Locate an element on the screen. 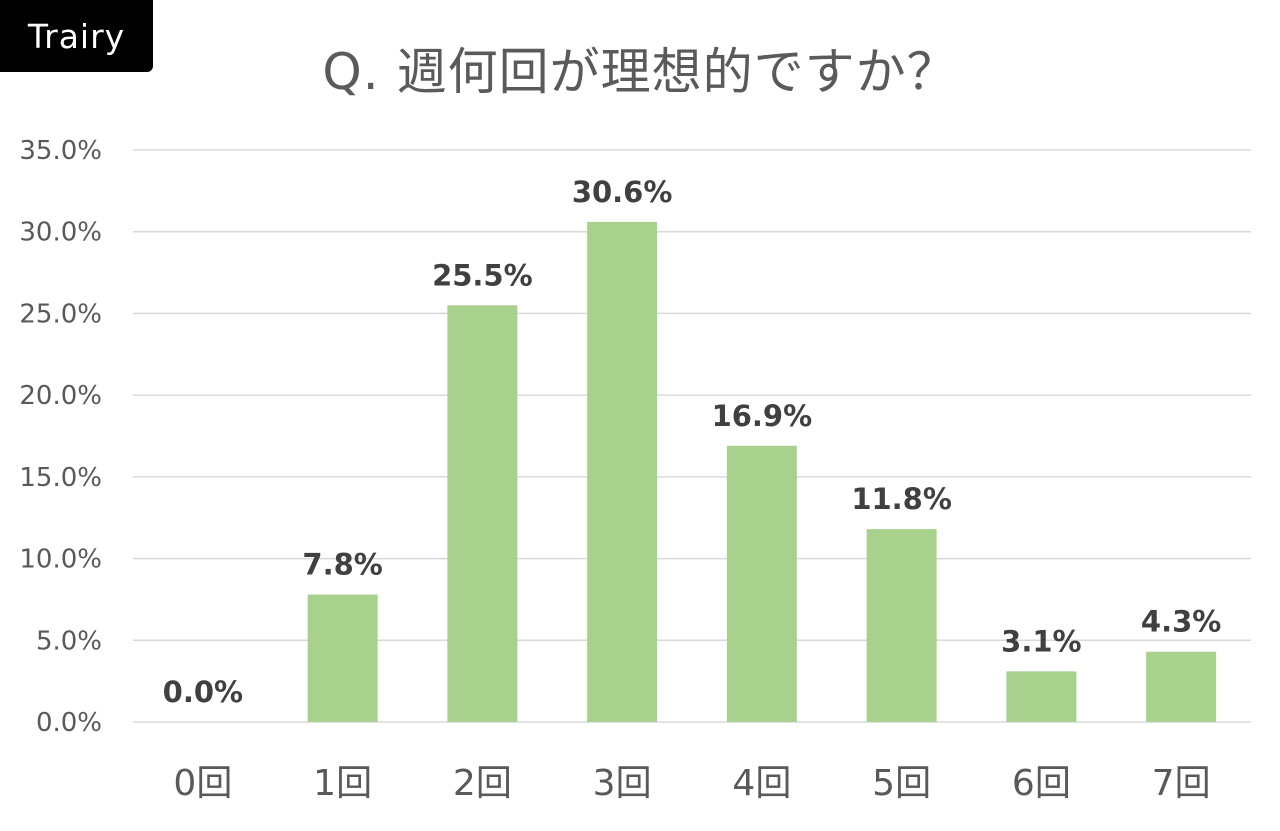 This screenshot has width=1280, height=831. y-tick-label: 25.0% is located at coordinates (60, 314).